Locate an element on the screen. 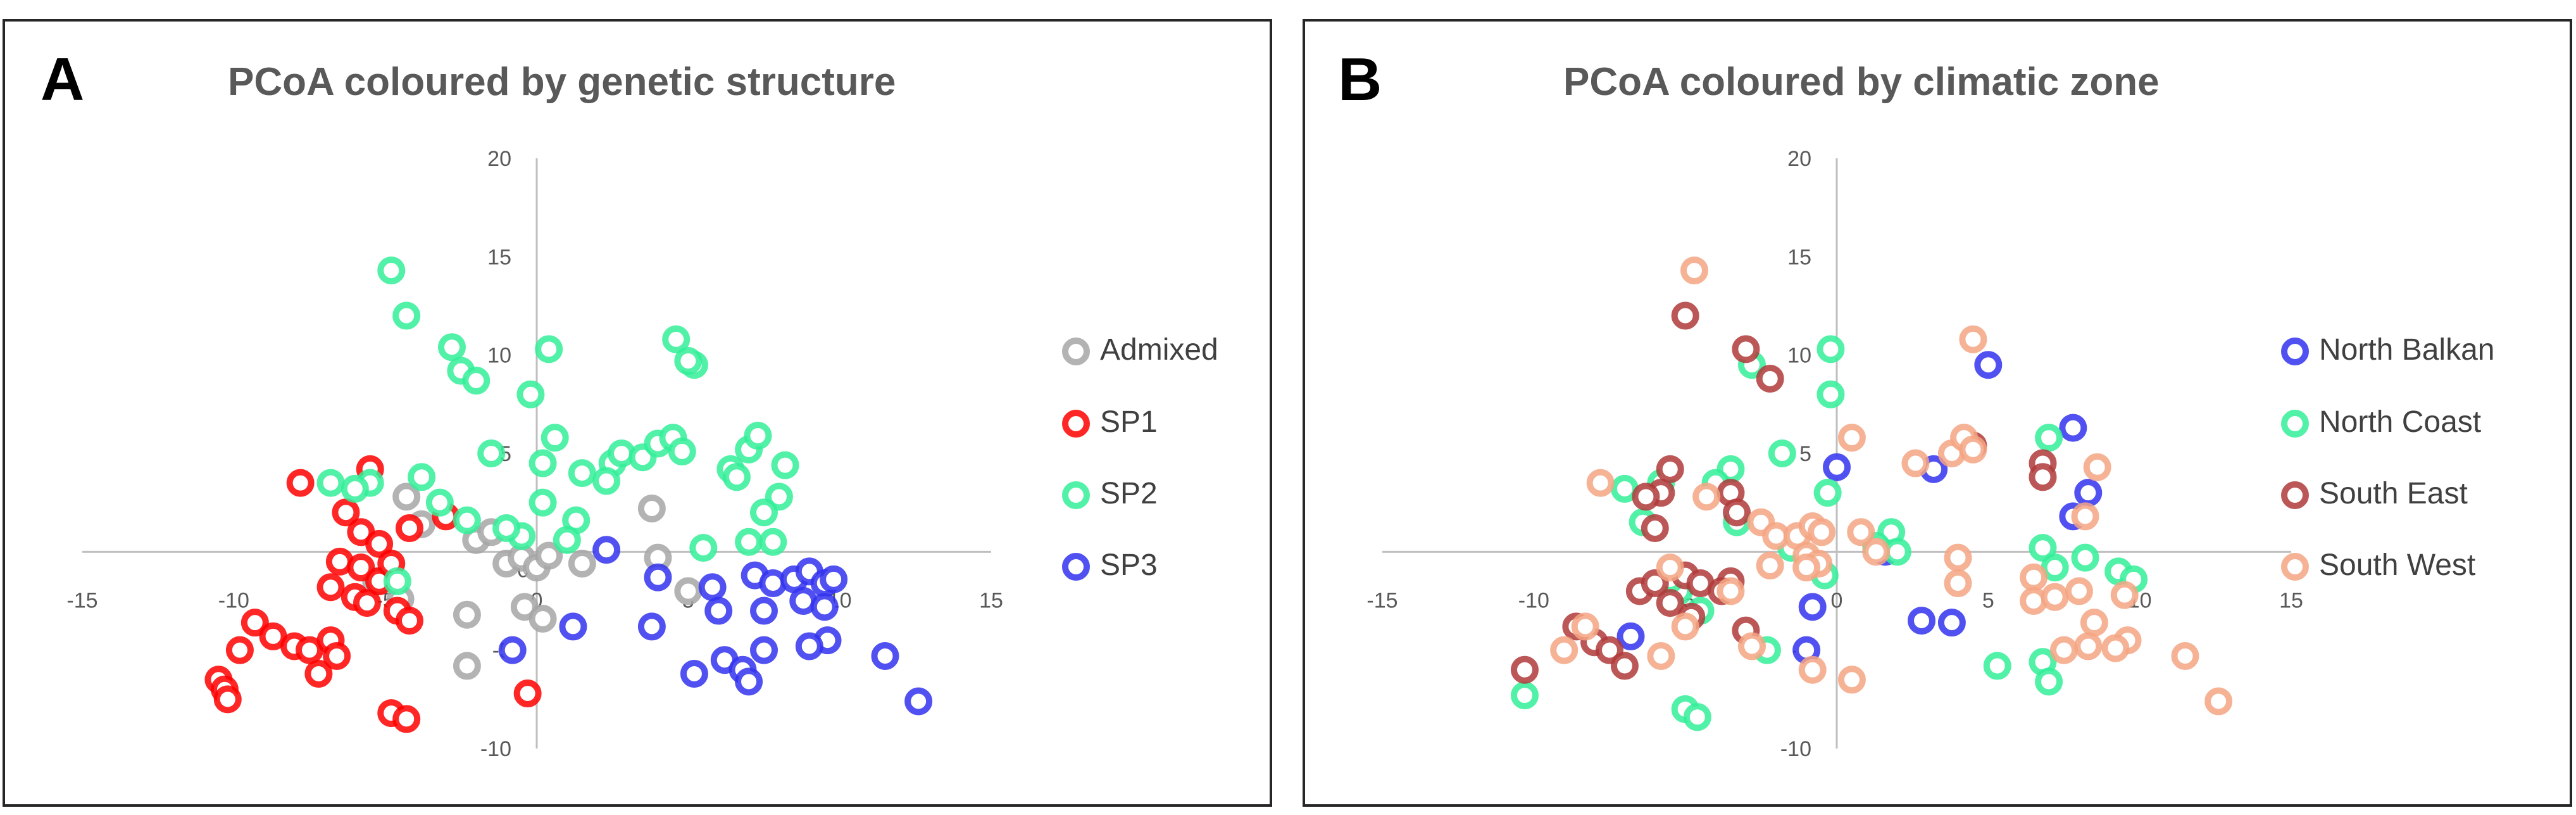 This screenshot has width=2576, height=815. legend-marker-north-balkan is located at coordinates (2295, 351).